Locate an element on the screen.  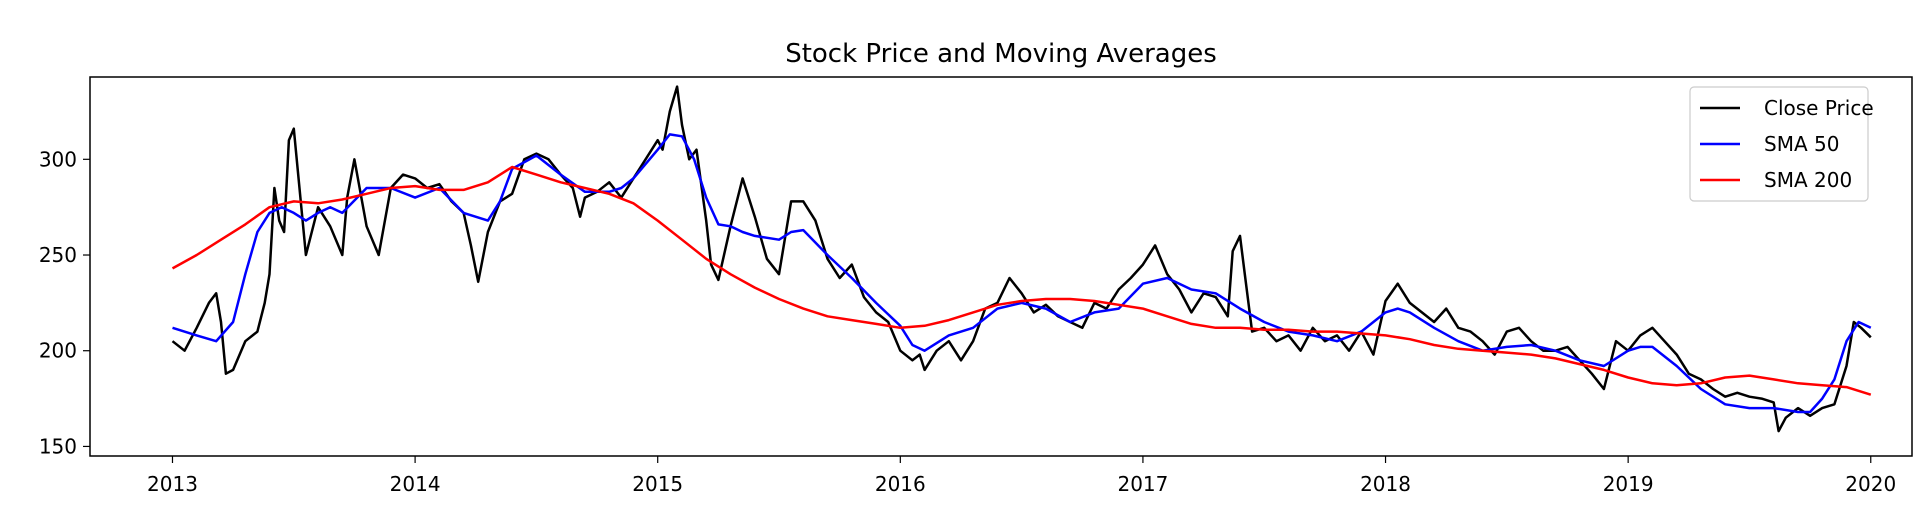
x-tick-label: 2016 is located at coordinates (900, 484).